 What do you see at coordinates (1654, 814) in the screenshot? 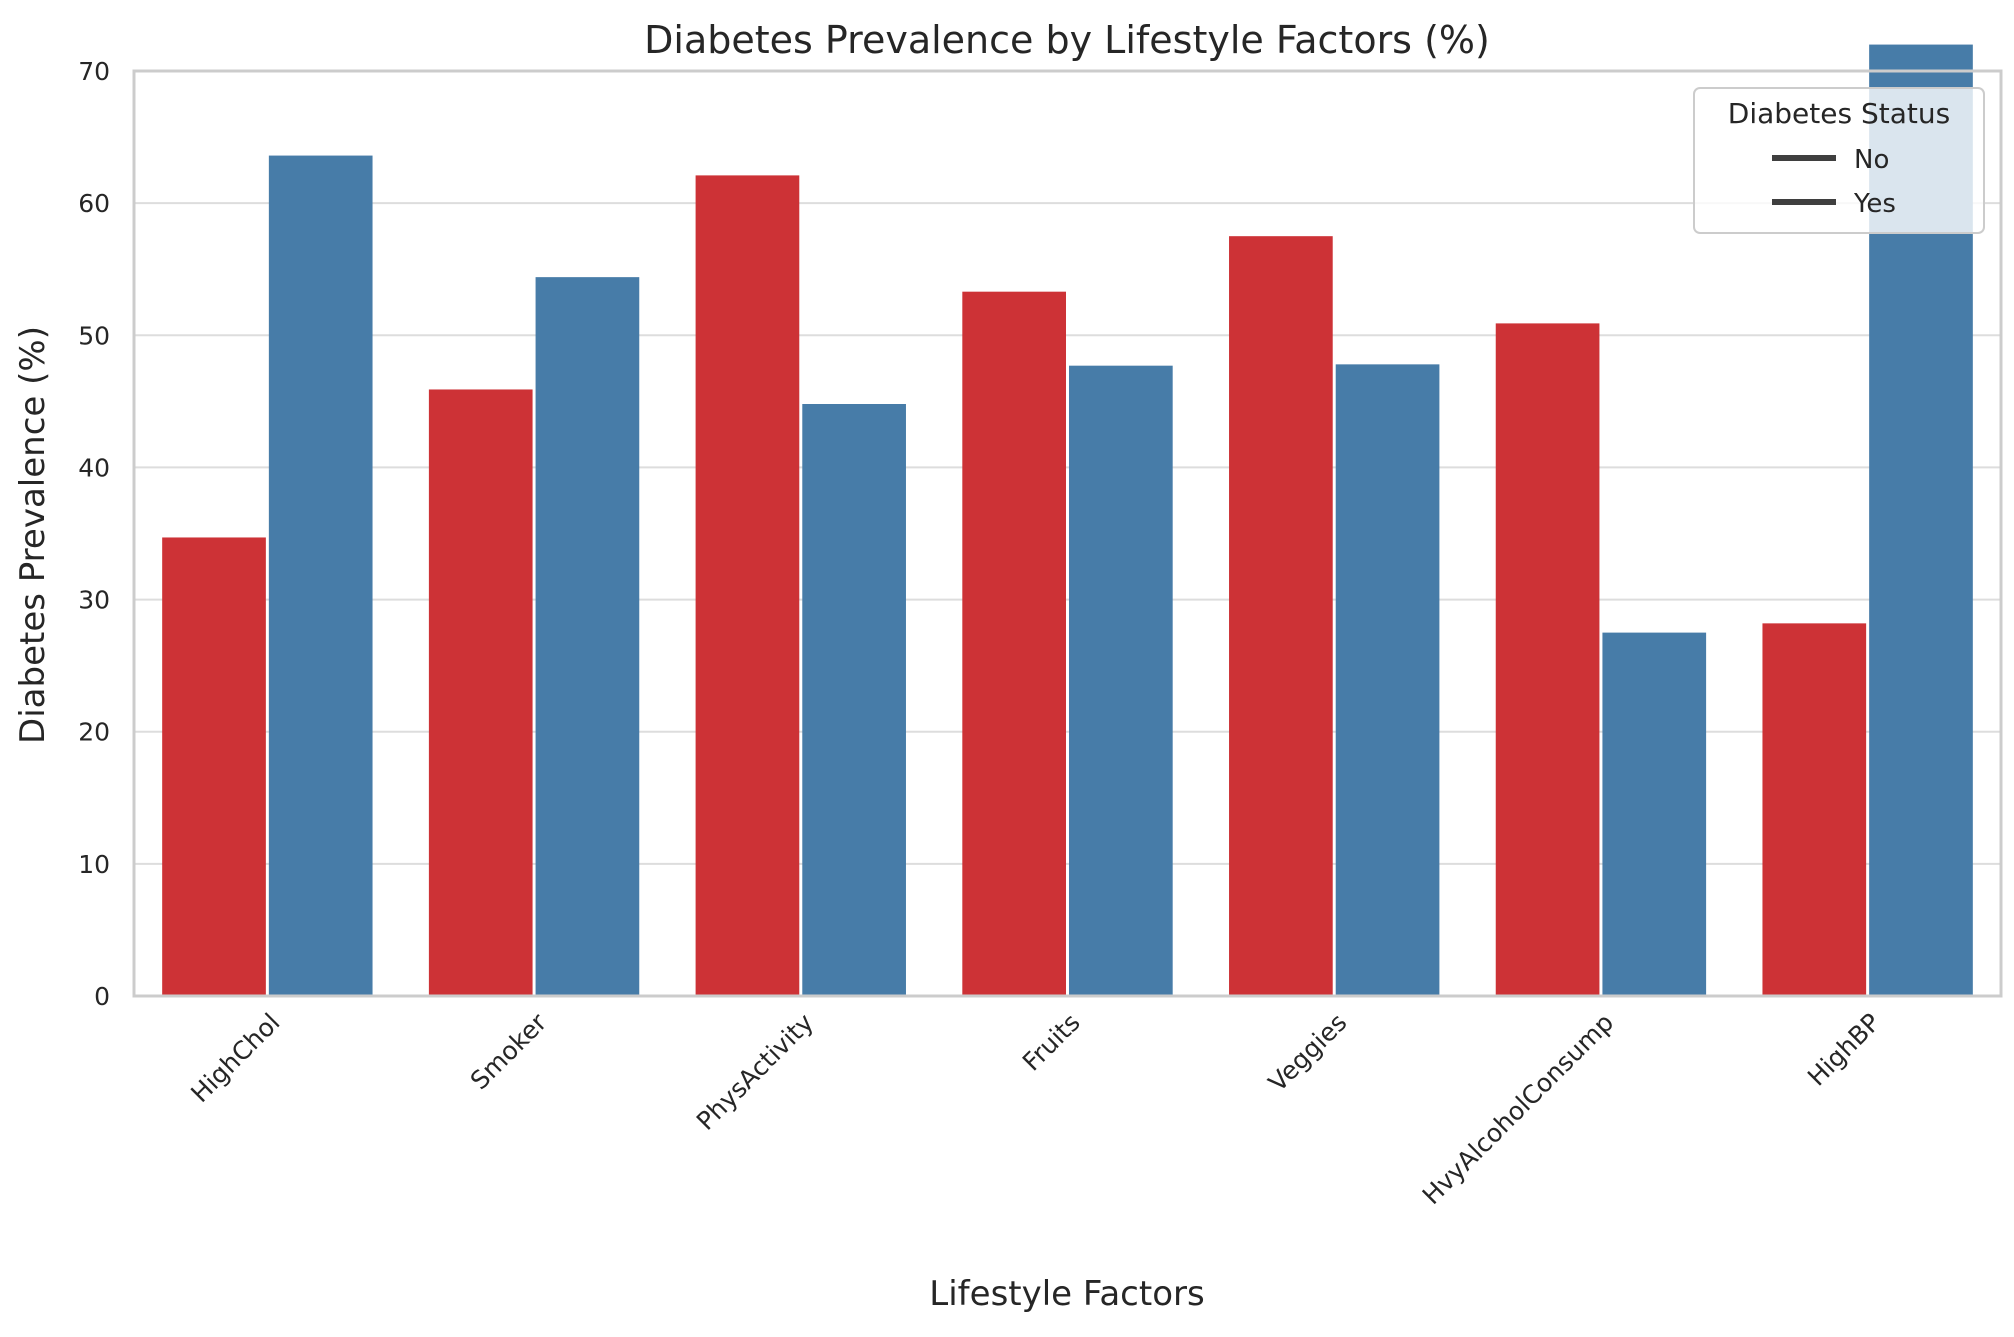
I see `bar-yes-hvyalcoholconsump` at bounding box center [1654, 814].